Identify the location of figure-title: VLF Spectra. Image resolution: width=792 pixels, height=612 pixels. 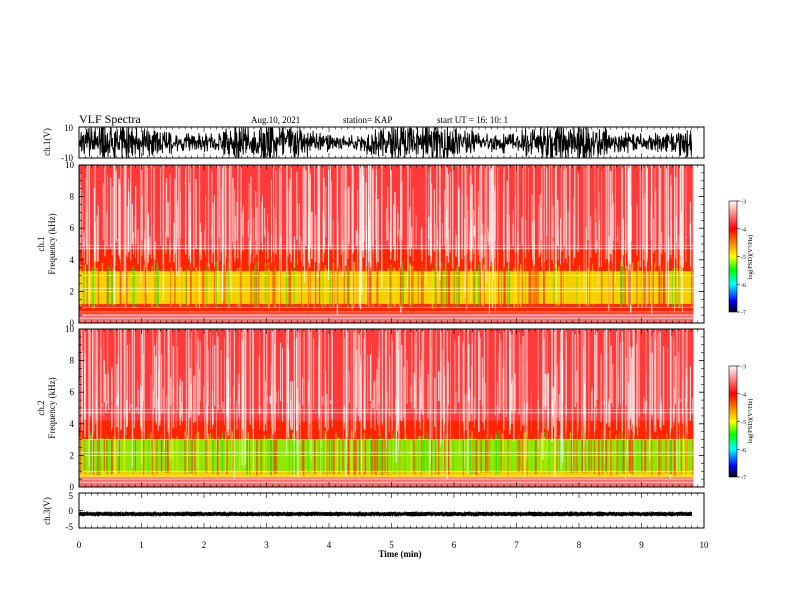
(110, 119).